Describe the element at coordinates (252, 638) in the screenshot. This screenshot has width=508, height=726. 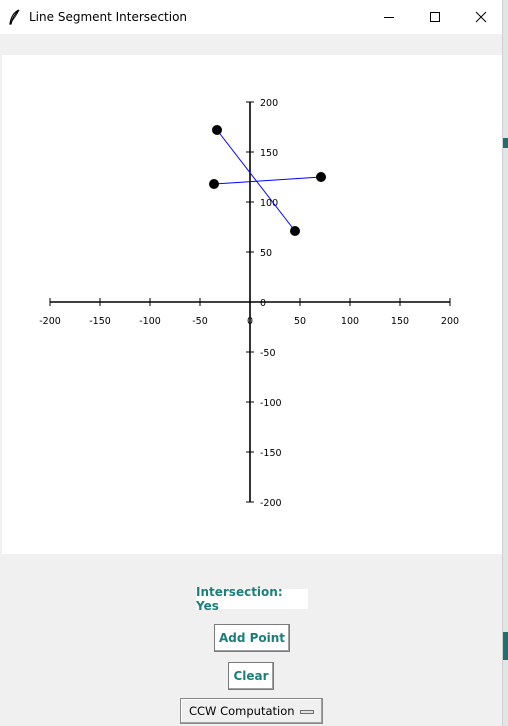
I see `add-point-button: Add Point` at that location.